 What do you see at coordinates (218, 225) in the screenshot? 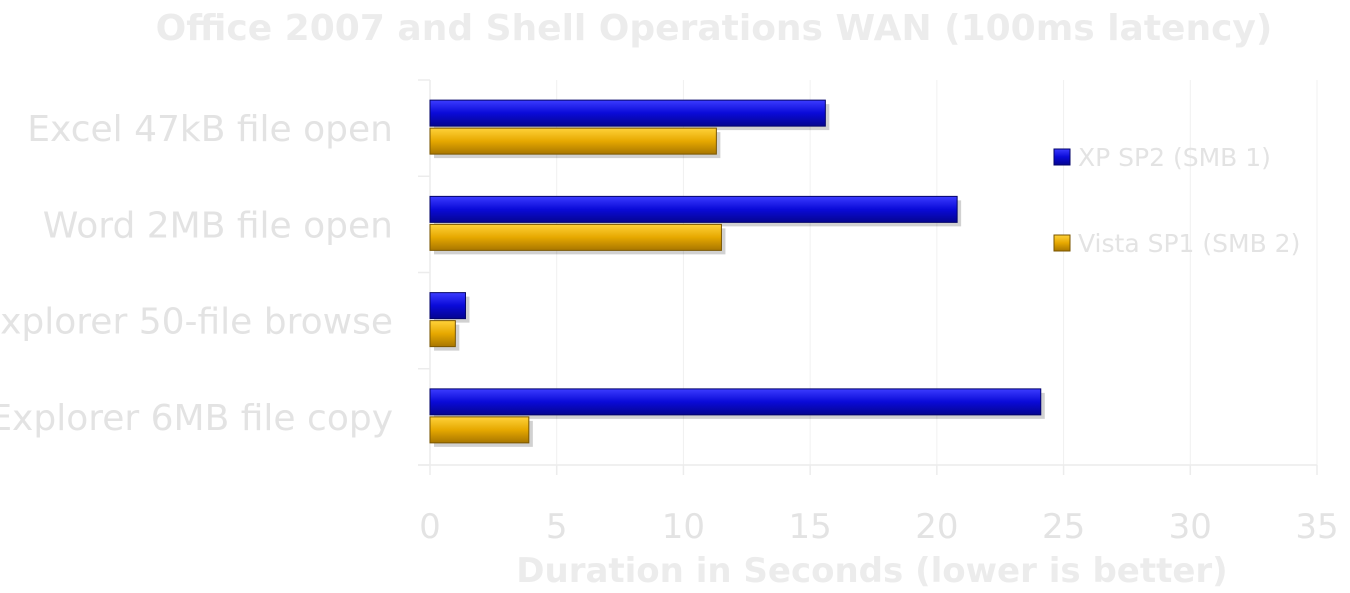
I see `category-label: Word 2MB file open` at bounding box center [218, 225].